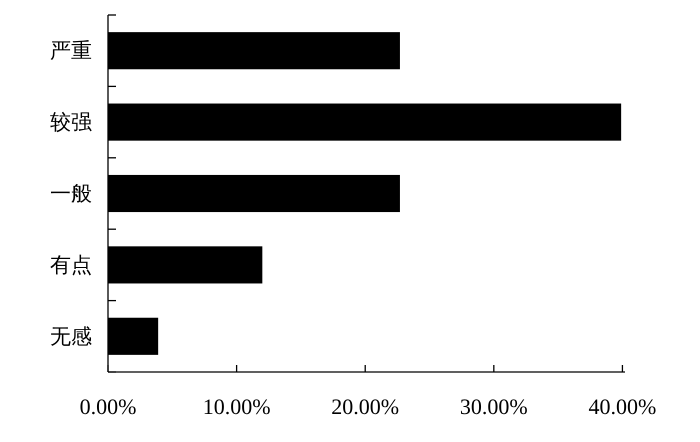  Describe the element at coordinates (108, 406) in the screenshot. I see `x-tick-label: 0.00%` at that location.